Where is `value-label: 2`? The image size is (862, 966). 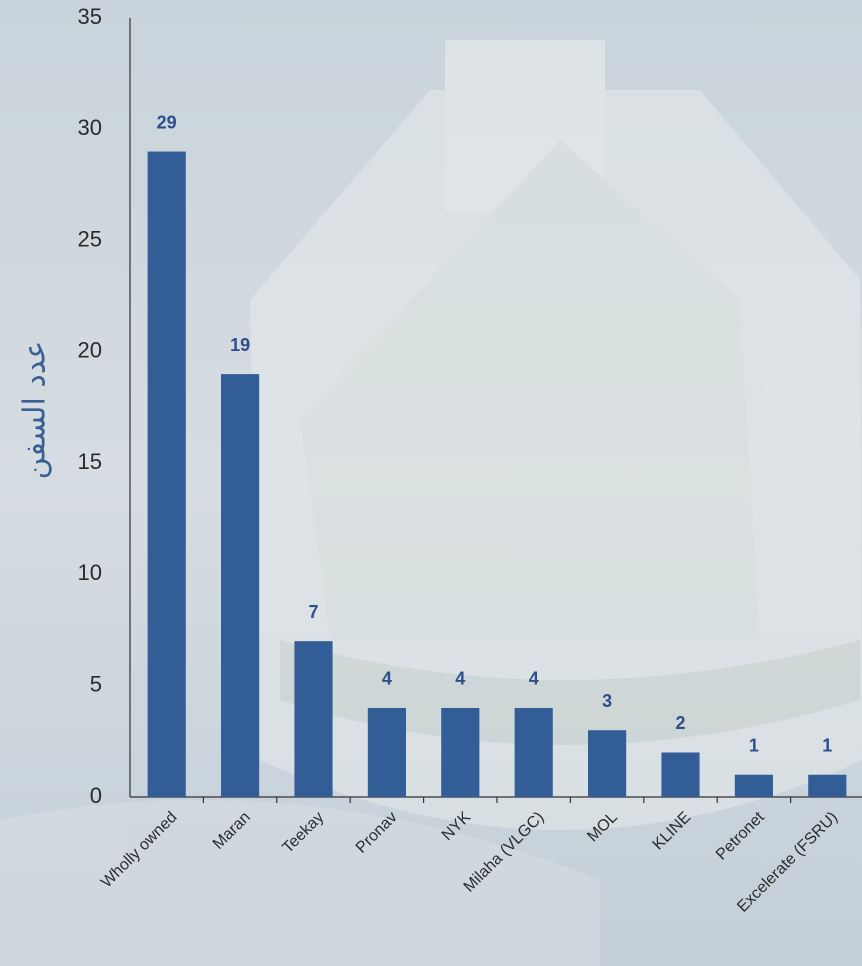
value-label: 2 is located at coordinates (680, 723).